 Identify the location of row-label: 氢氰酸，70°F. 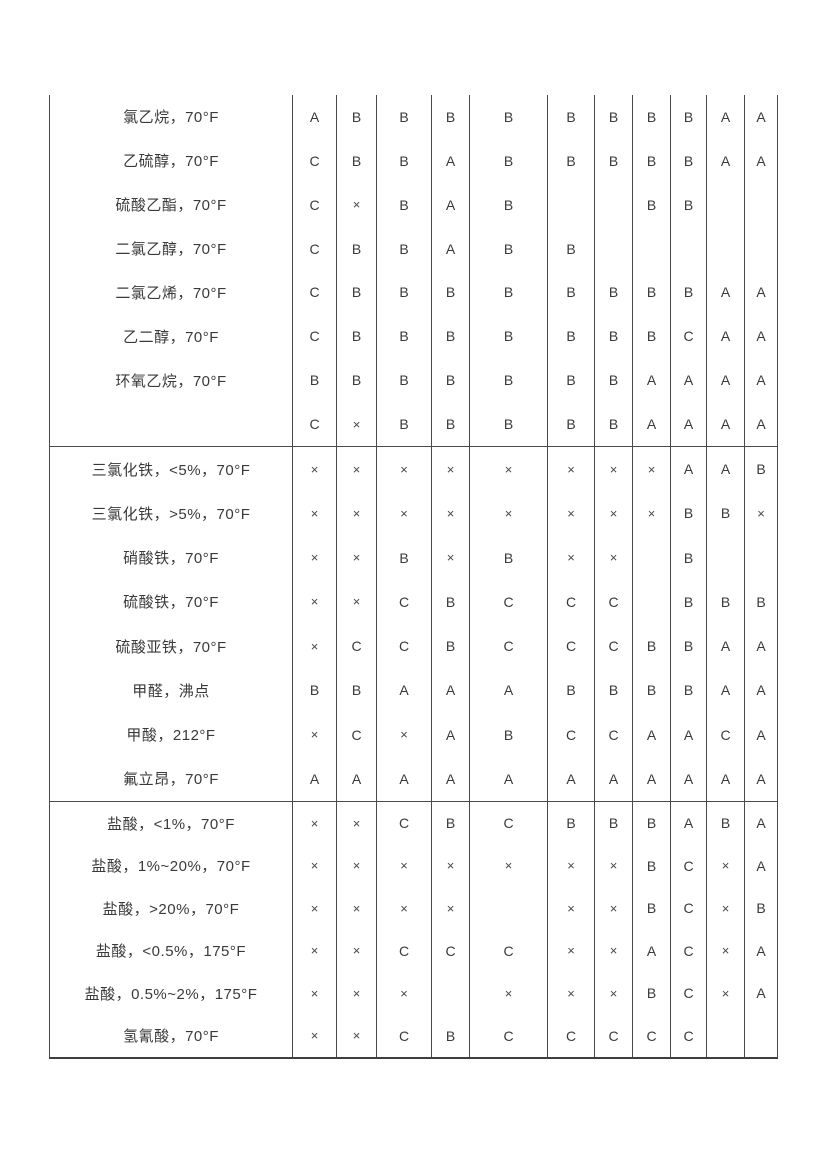
(171, 1037).